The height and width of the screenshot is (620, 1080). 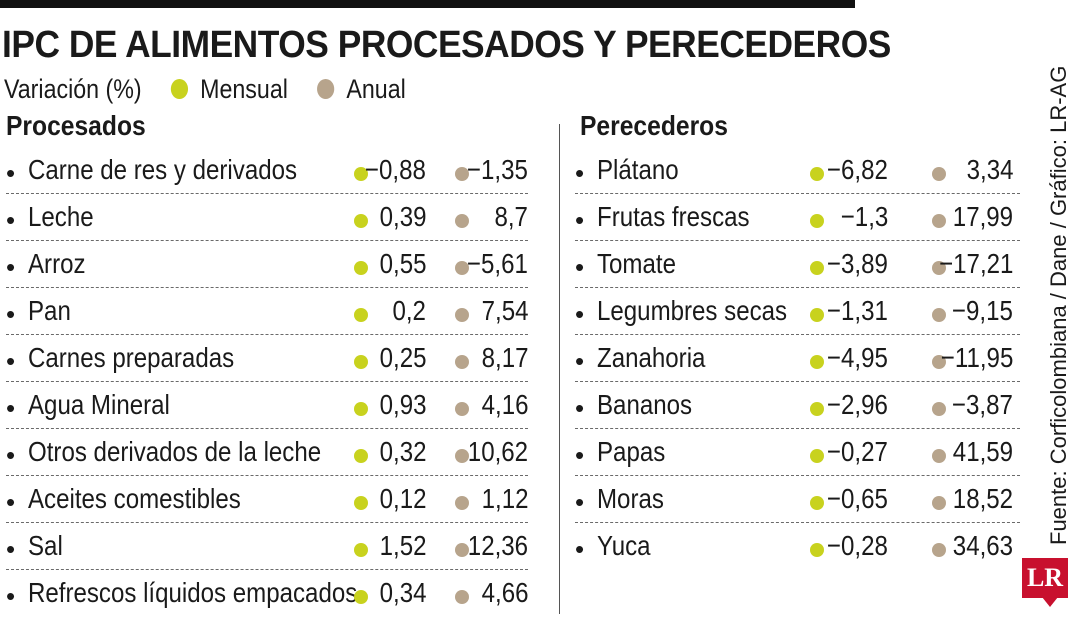 What do you see at coordinates (402, 263) in the screenshot?
I see `mensual-value: 0,55` at bounding box center [402, 263].